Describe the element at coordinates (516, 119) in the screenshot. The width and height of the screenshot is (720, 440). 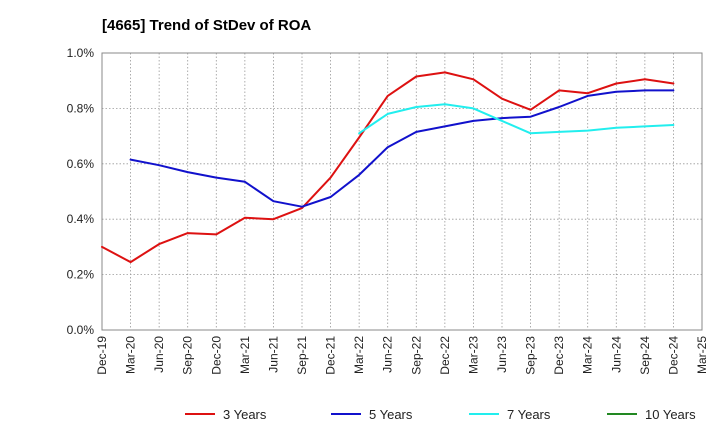
I see `series-line-7-years` at that location.